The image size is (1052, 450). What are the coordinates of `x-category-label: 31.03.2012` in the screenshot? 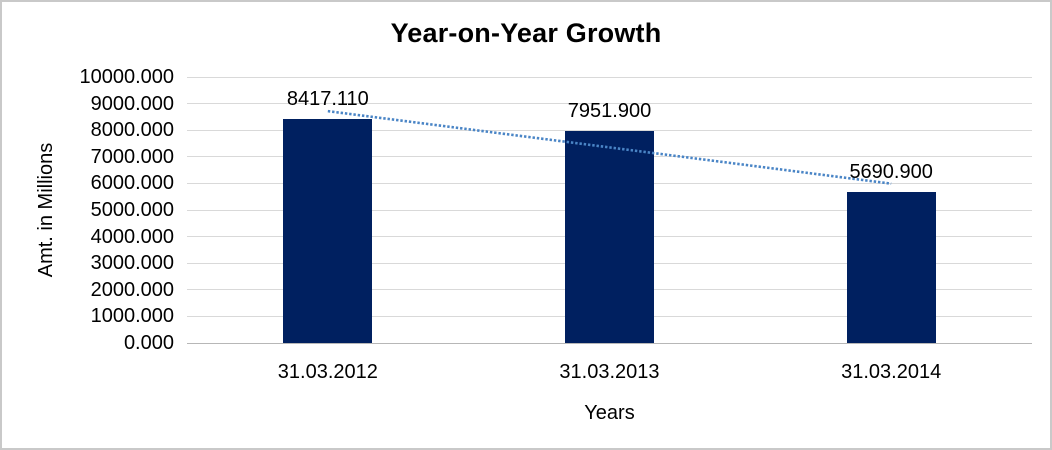 It's located at (327, 372).